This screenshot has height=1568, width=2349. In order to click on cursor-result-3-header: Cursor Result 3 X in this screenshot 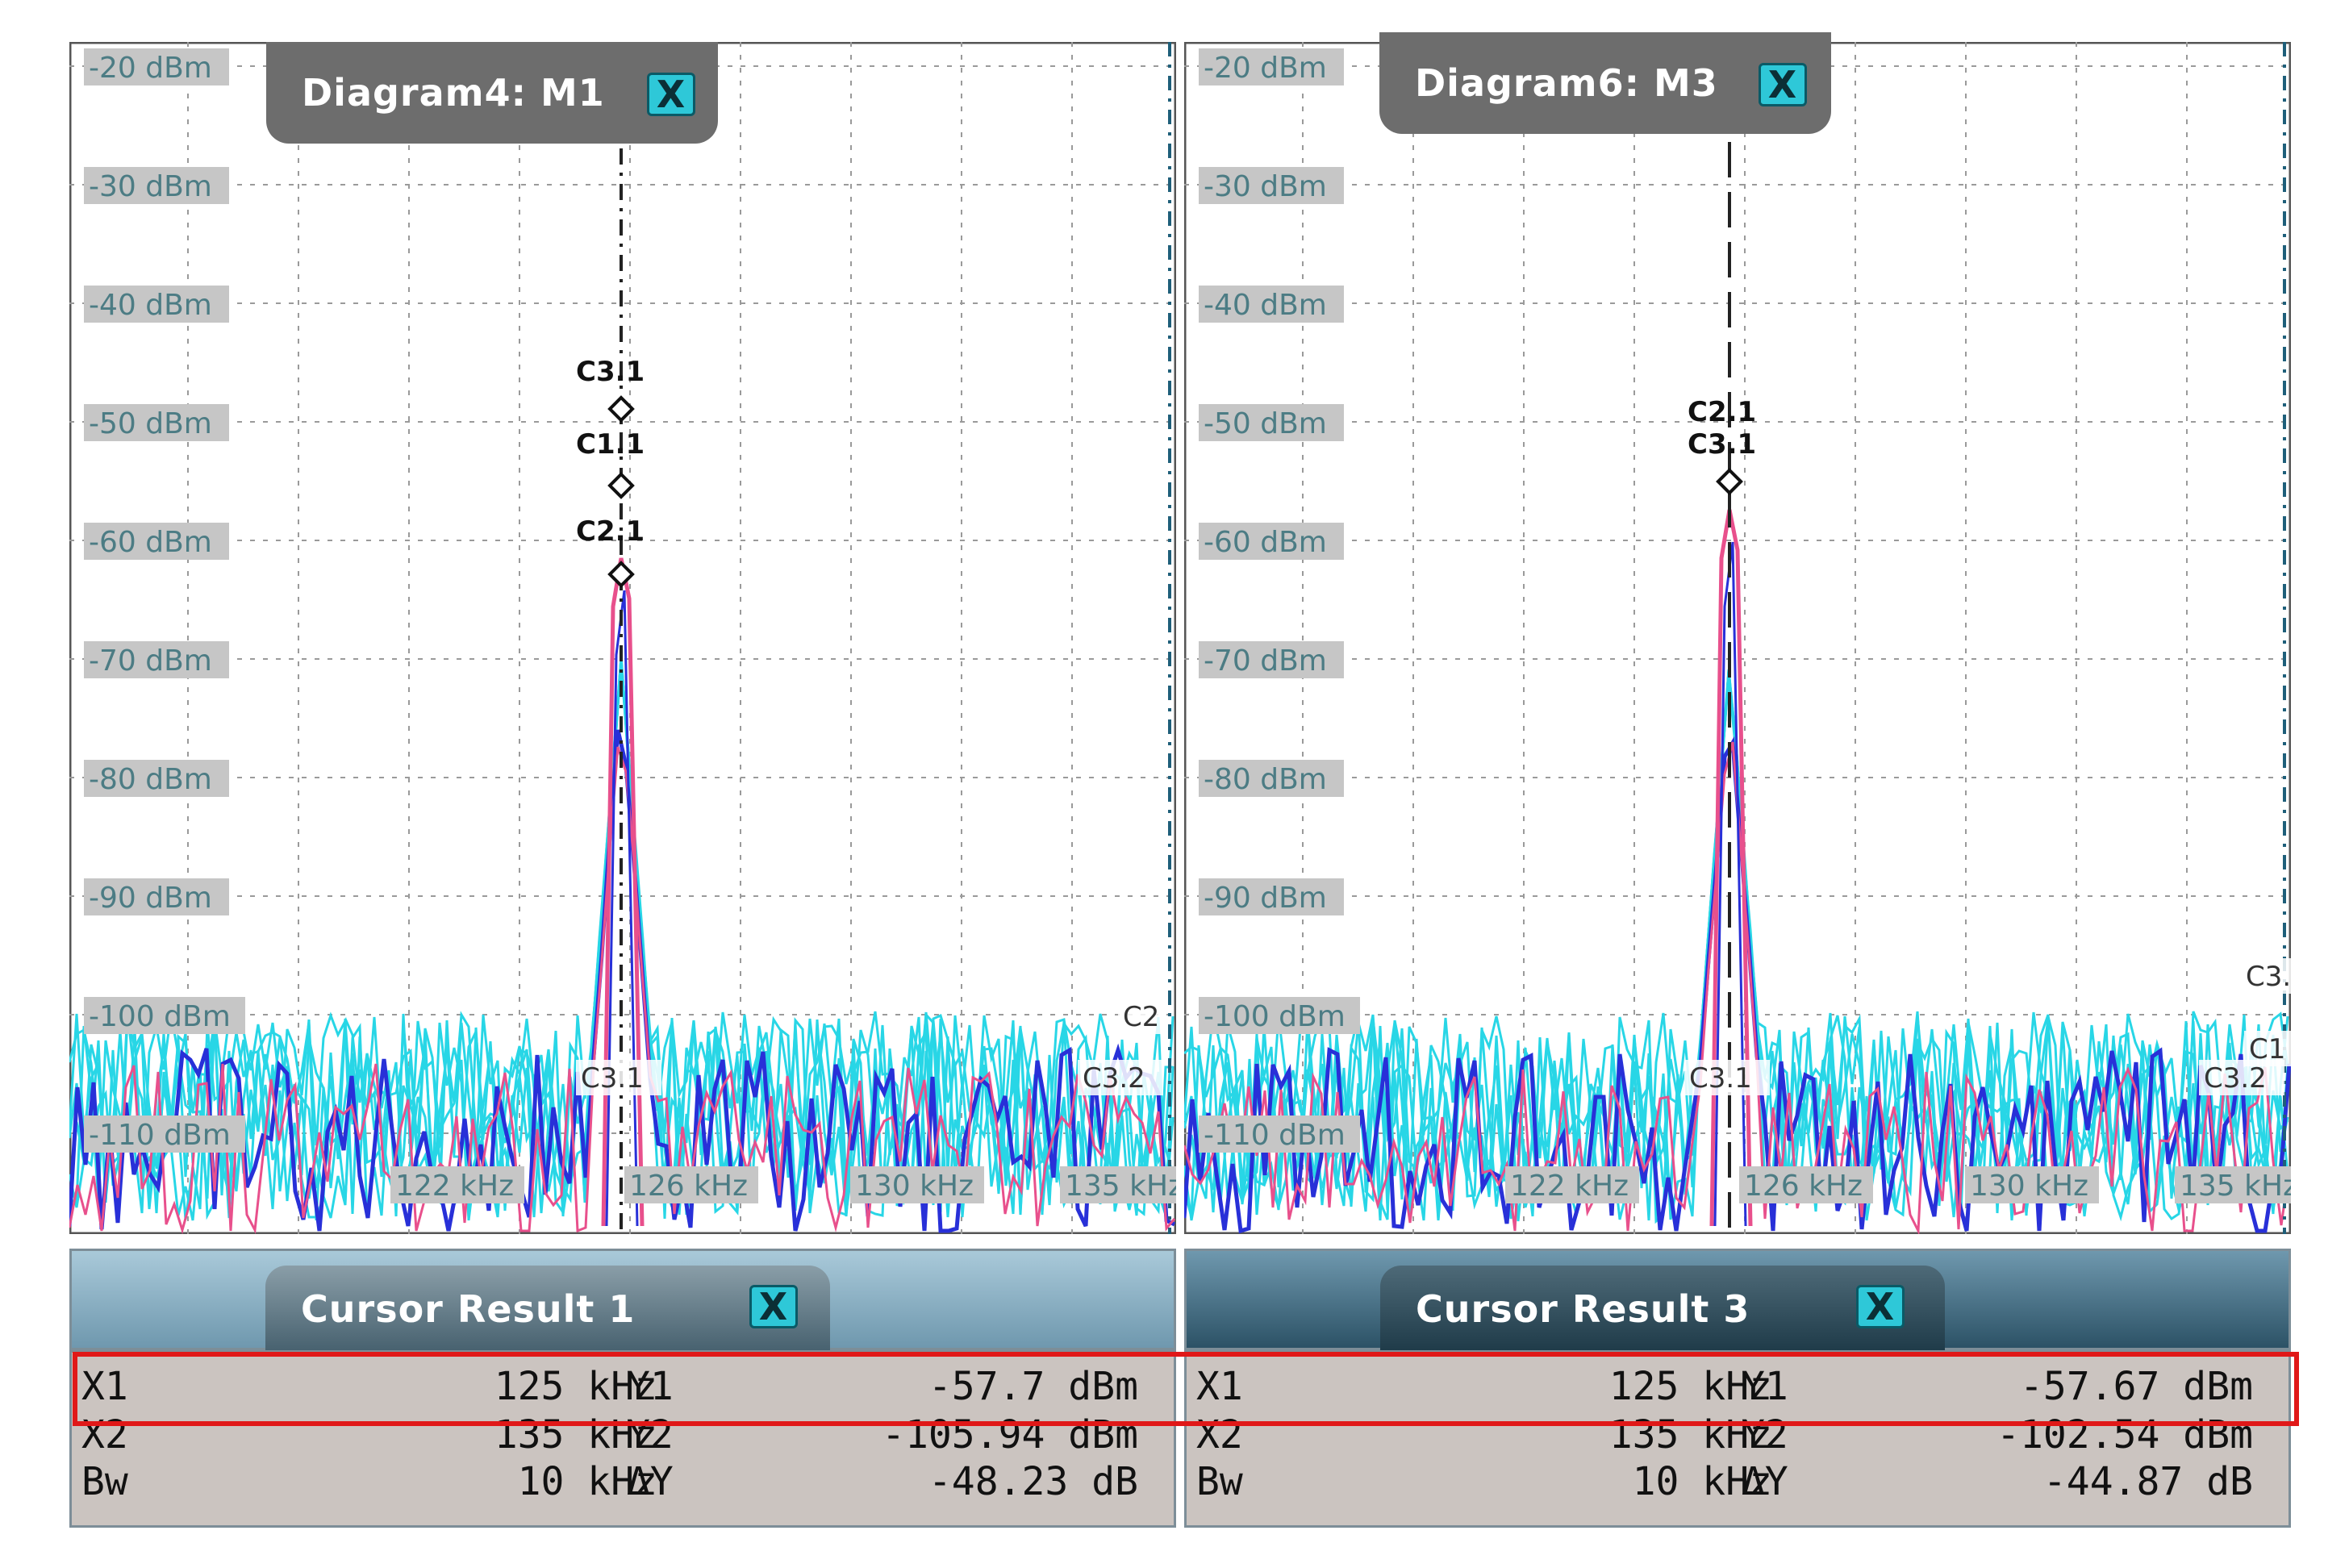, I will do `click(1737, 1301)`.